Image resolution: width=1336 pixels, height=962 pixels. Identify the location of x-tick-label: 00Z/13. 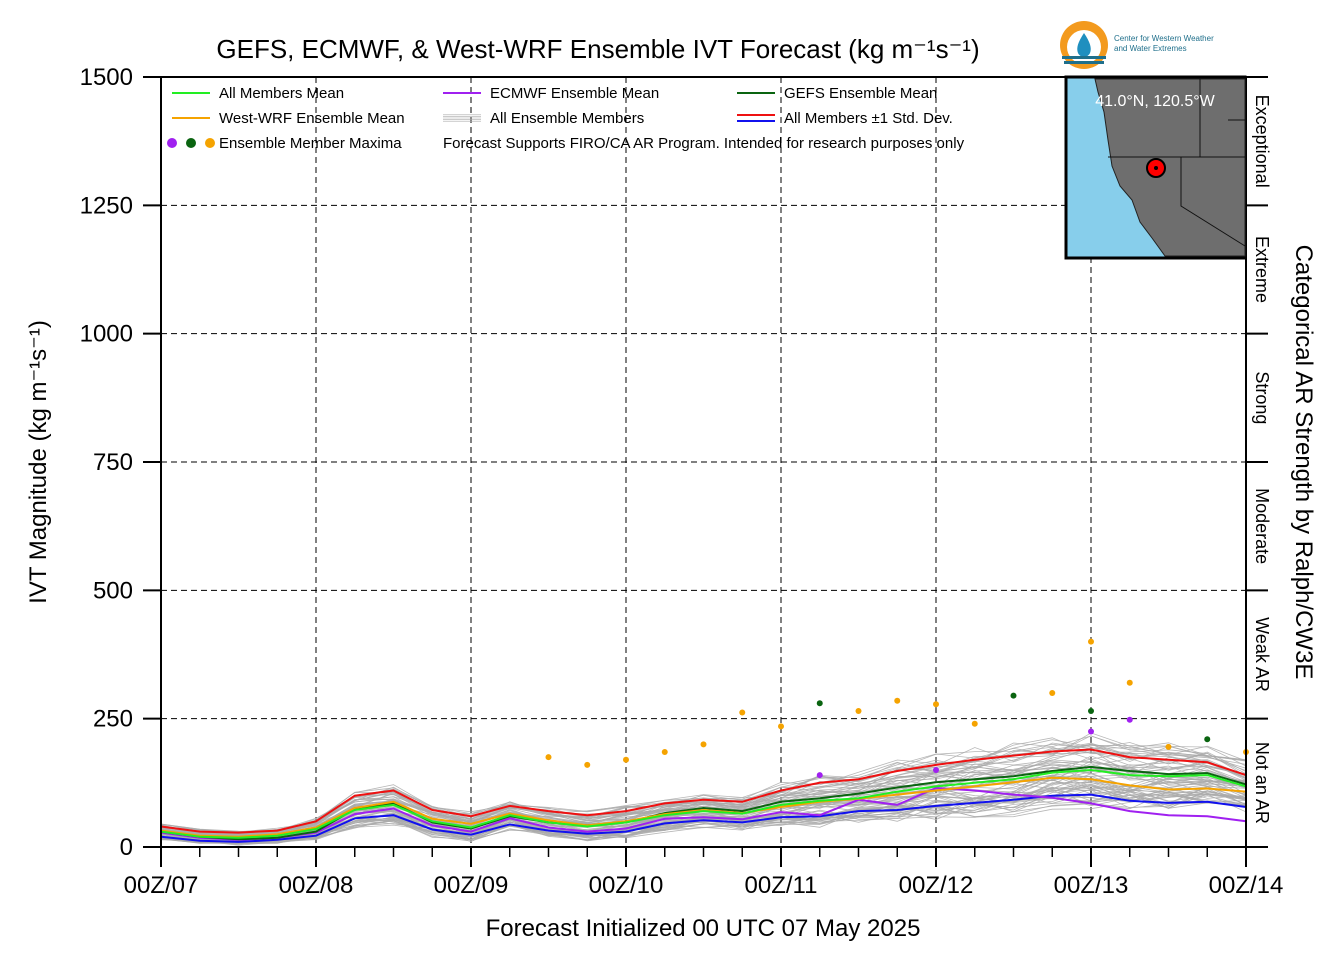
(1091, 885).